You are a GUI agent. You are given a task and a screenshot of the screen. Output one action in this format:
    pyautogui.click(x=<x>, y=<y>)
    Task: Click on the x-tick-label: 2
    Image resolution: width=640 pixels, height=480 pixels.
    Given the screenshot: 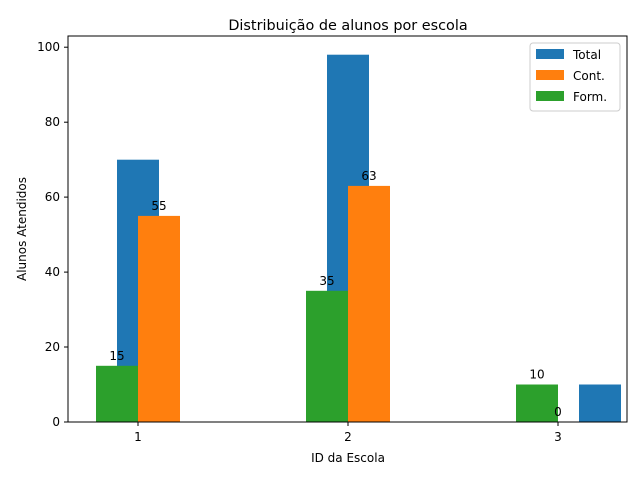 What is the action you would take?
    pyautogui.click(x=348, y=437)
    